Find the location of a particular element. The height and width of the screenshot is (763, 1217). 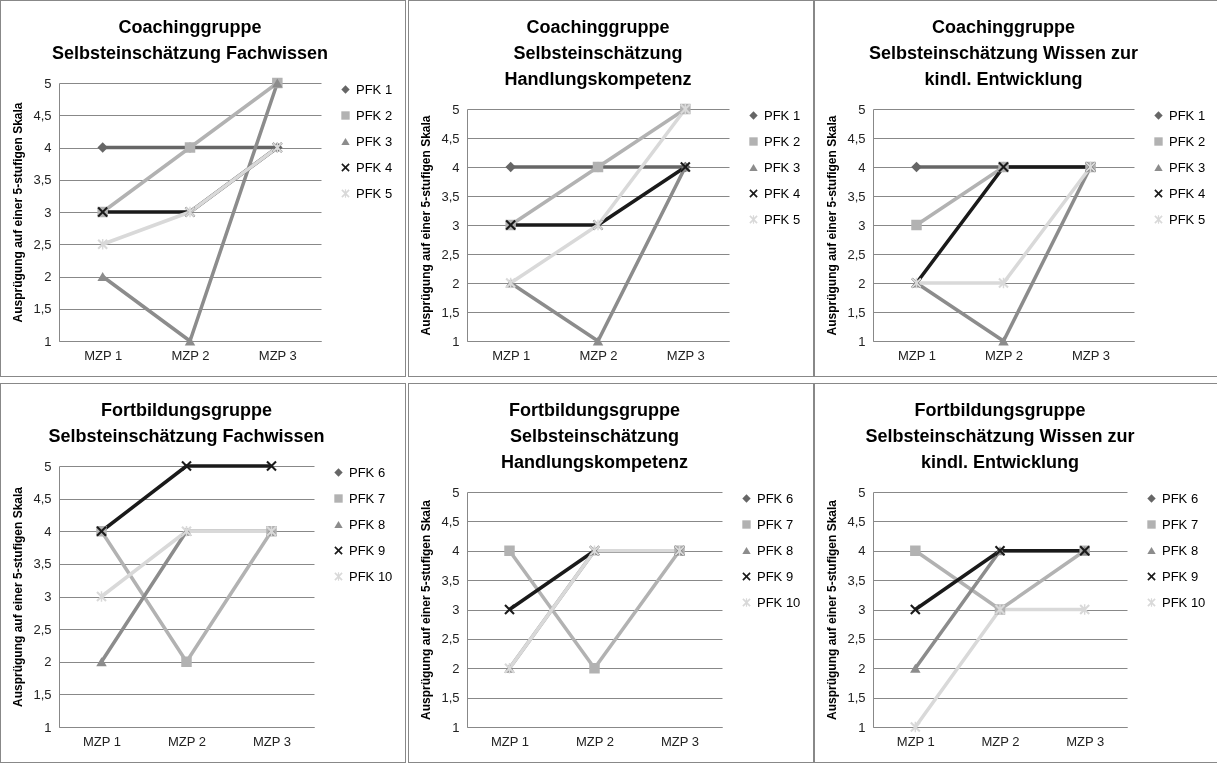

chart-title: Fortbildungsgruppe Selbsteinschätzung Fachwissen is located at coordinates (186, 423).